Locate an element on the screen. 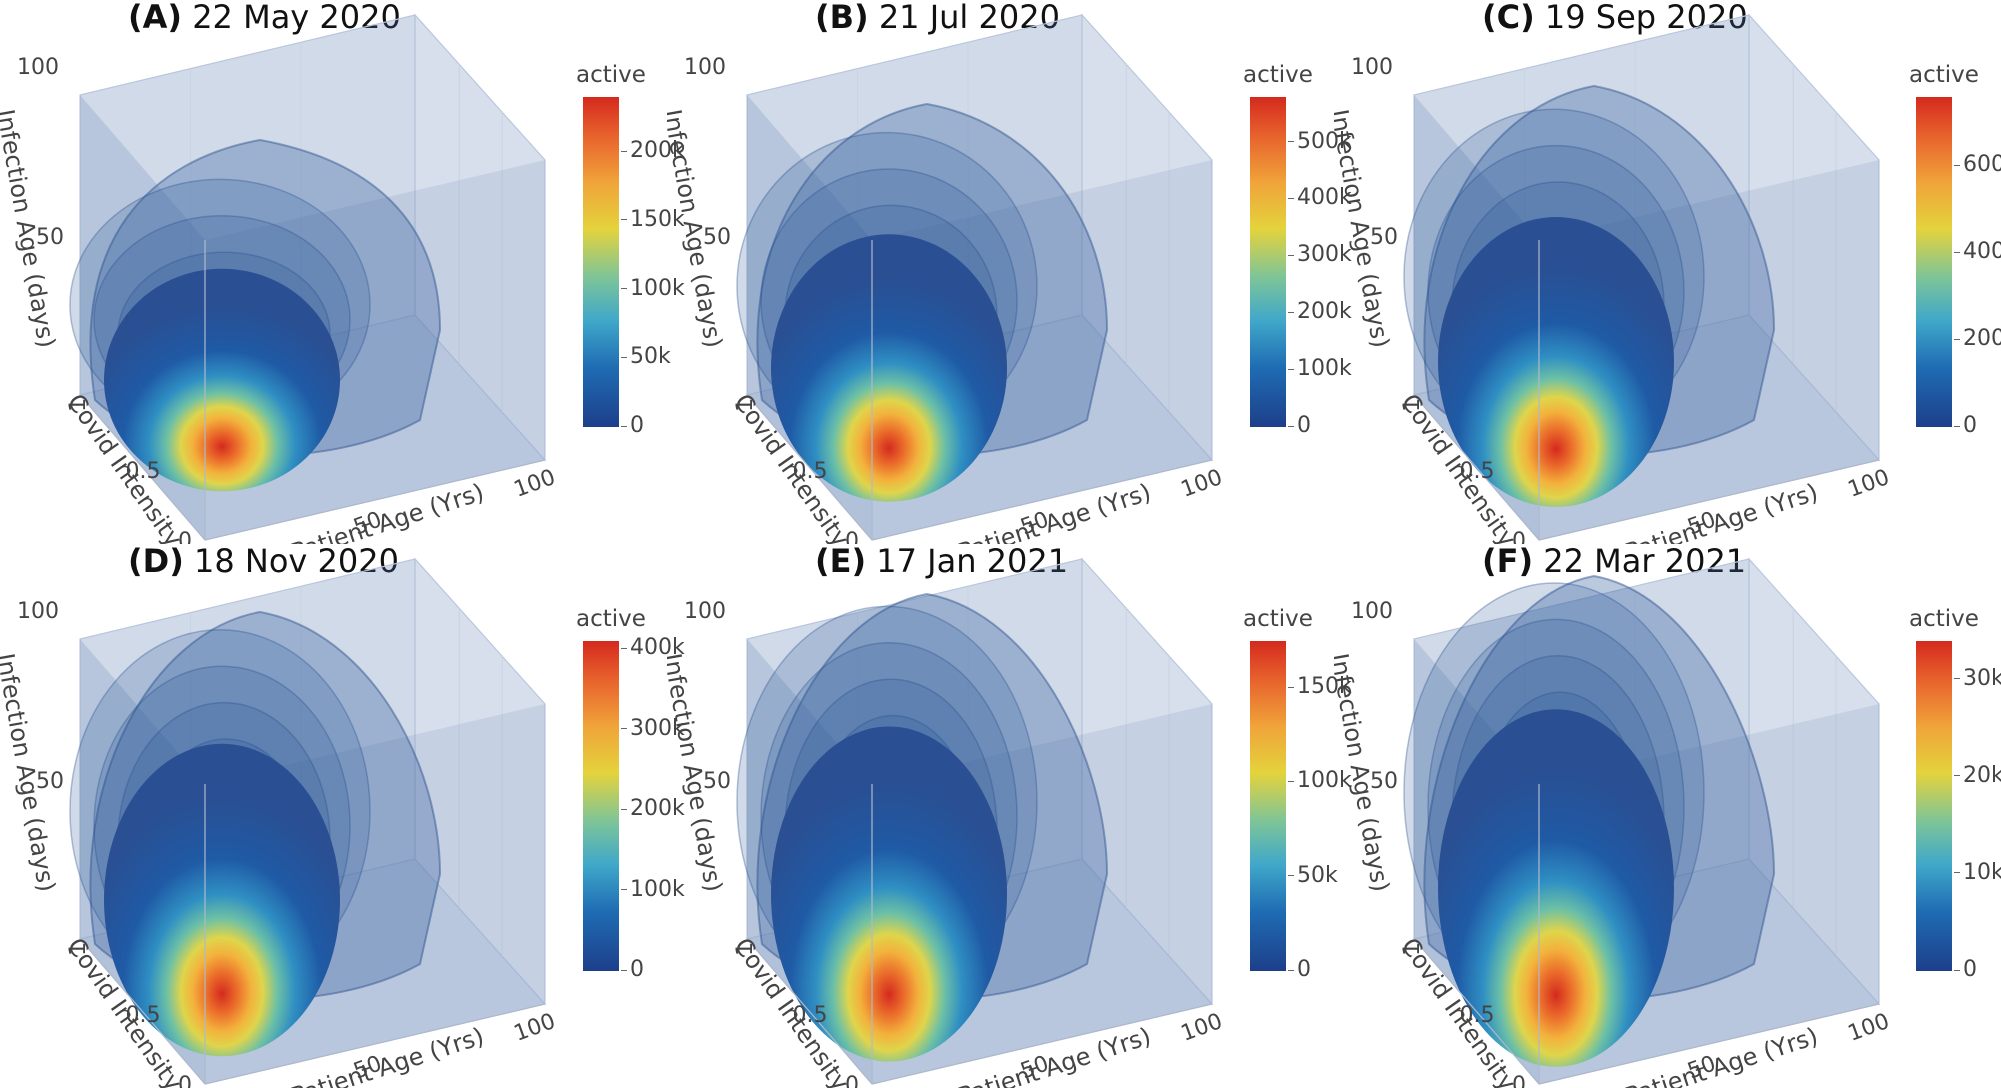  colorbar-tick-label: 30k is located at coordinates (1977, 678).